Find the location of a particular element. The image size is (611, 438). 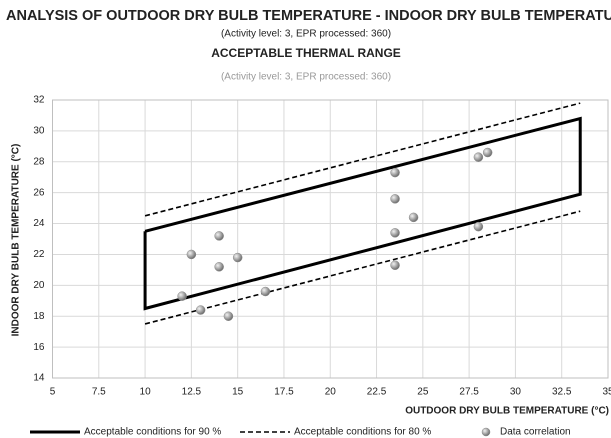

x-axis-title: OUTDOOR DRY BULB TEMPERATURE (°C) is located at coordinates (507, 411).